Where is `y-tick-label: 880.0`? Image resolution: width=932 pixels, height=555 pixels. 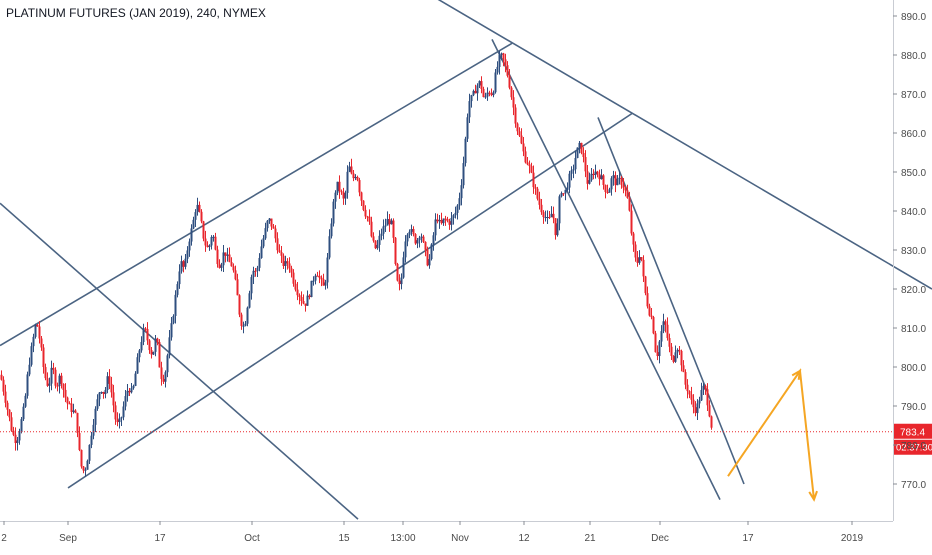 y-tick-label: 880.0 is located at coordinates (913, 56).